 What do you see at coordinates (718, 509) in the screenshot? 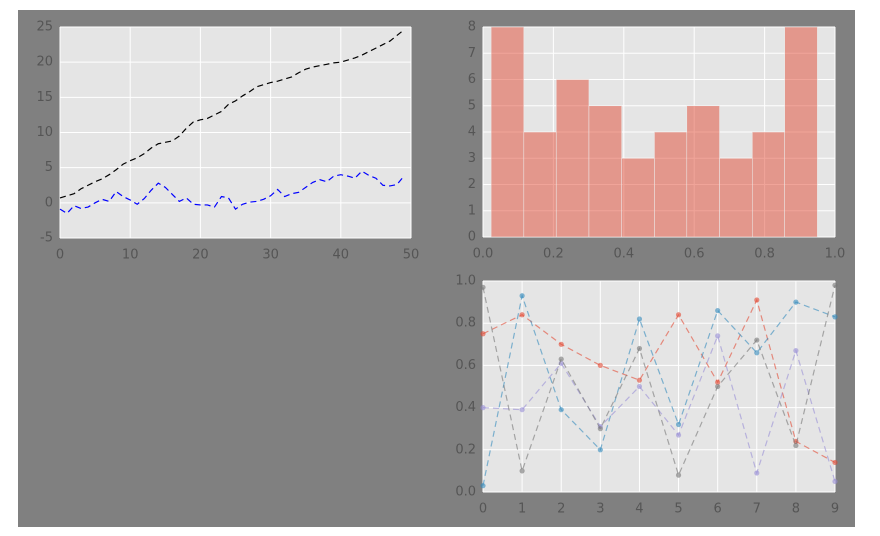
I see `x-tick-label: 6` at bounding box center [718, 509].